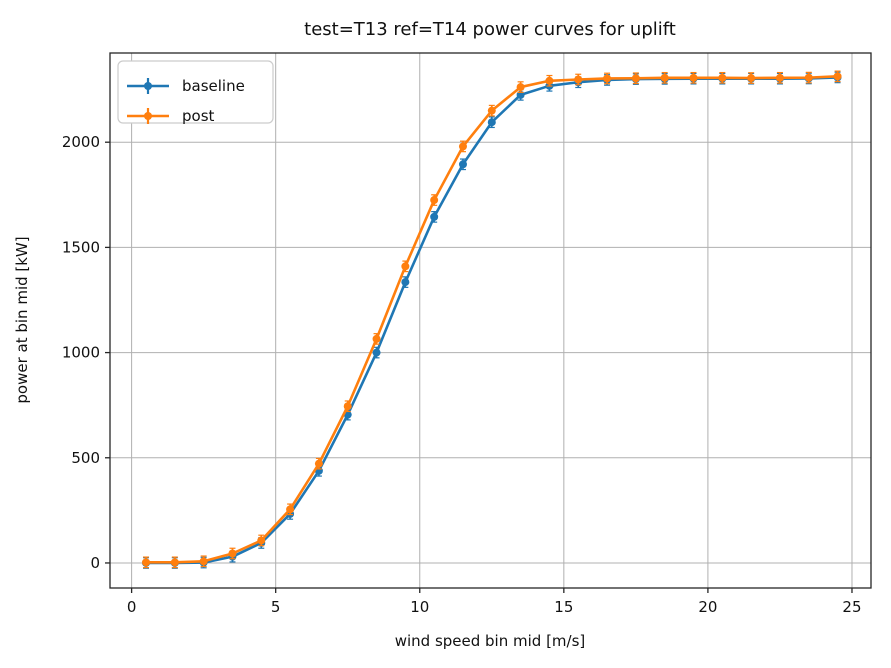 The height and width of the screenshot is (668, 891). Describe the element at coordinates (213, 86) in the screenshot. I see `baseline-legend-label: baseline` at that location.